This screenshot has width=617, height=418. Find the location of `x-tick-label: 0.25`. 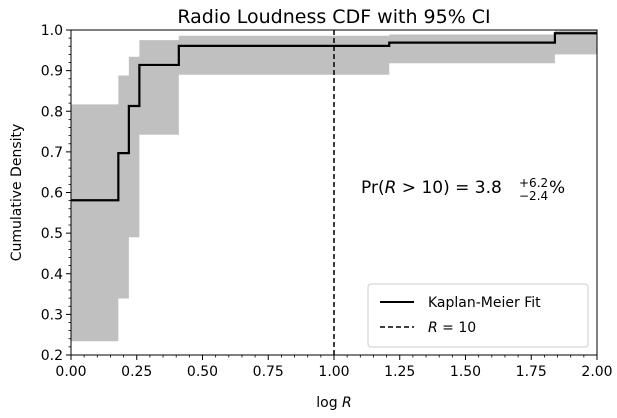

x-tick-label: 0.25 is located at coordinates (136, 372).